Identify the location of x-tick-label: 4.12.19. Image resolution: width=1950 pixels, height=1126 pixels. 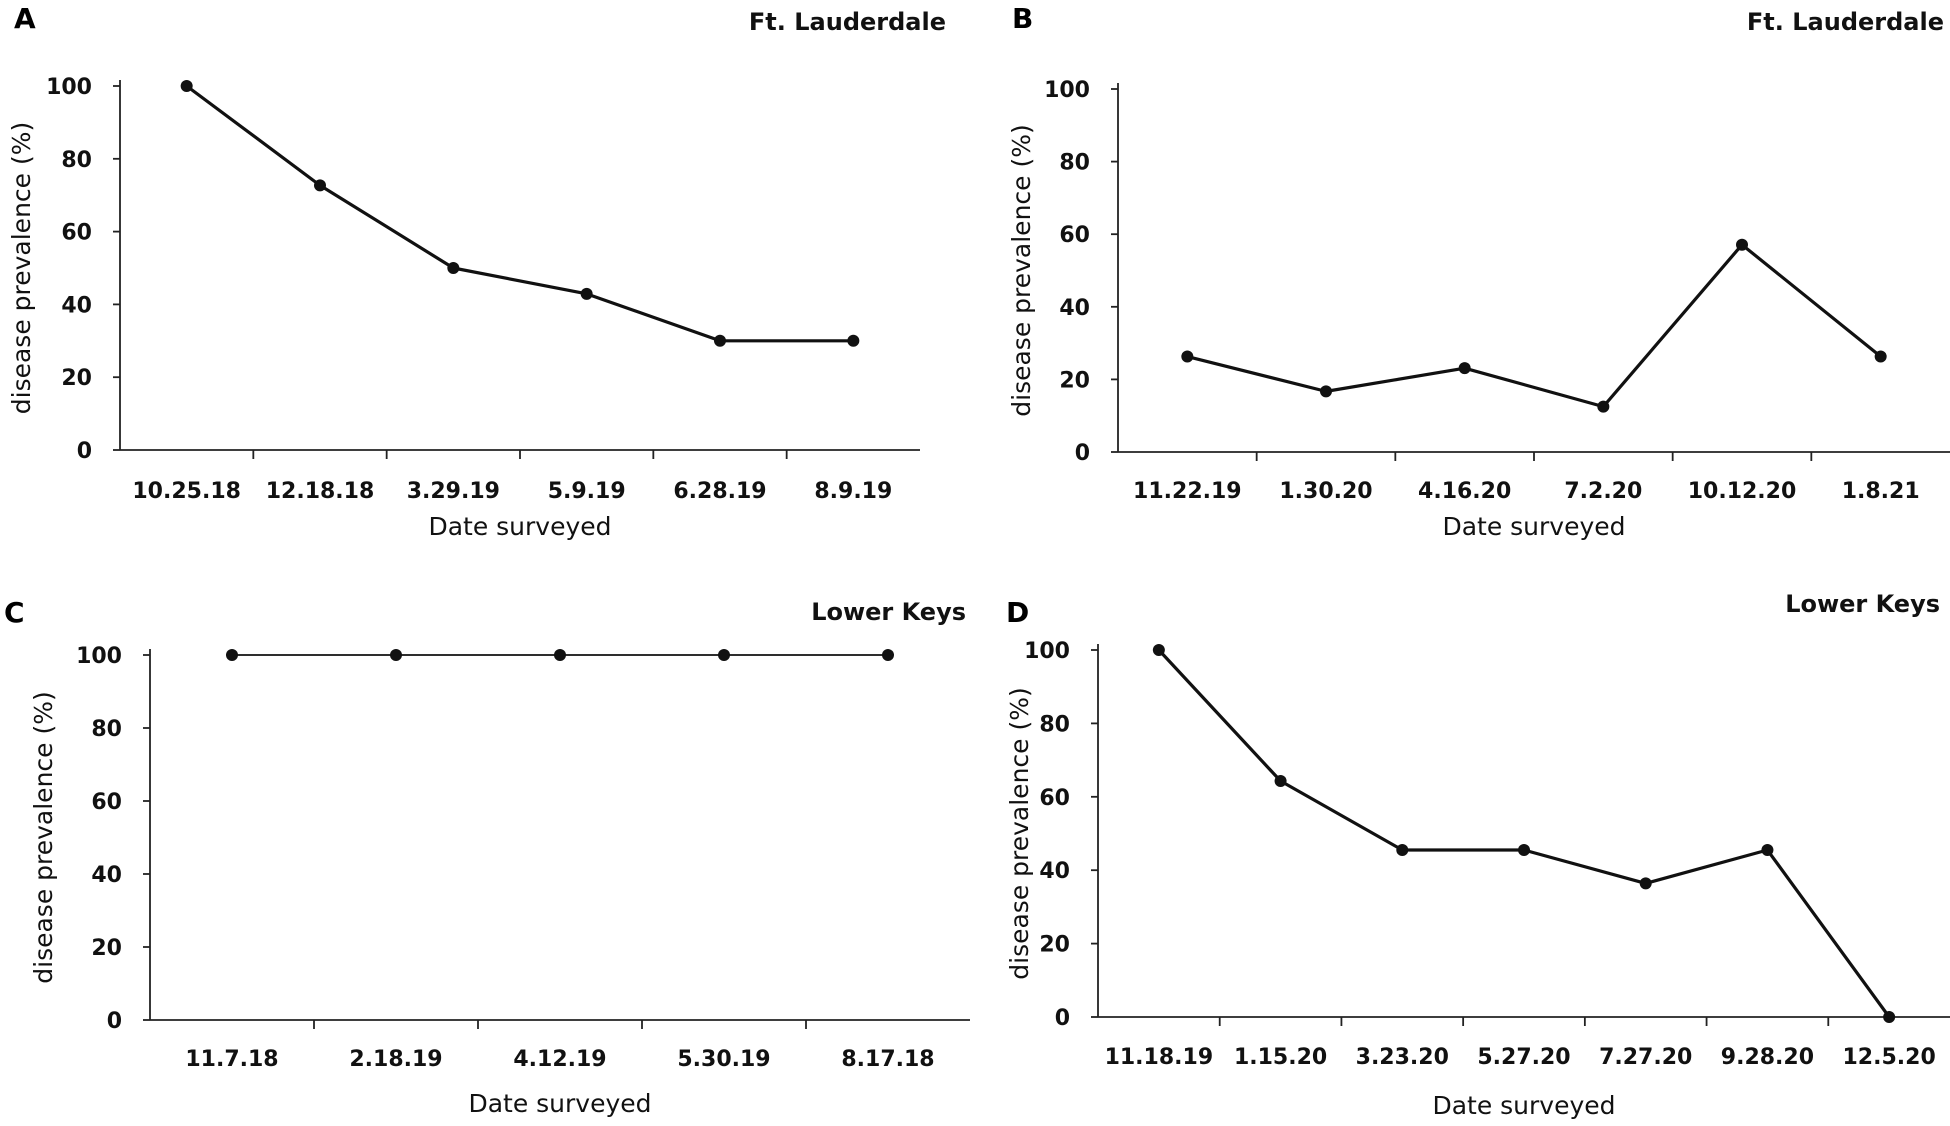
(559, 1059).